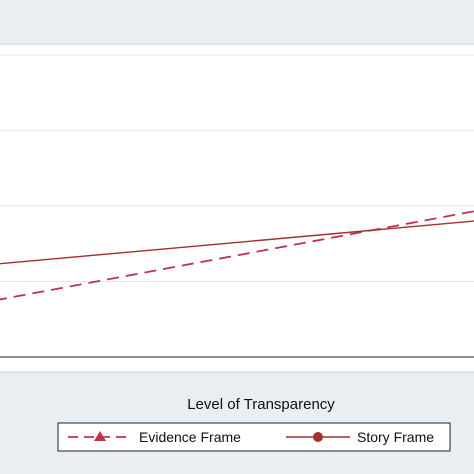 The height and width of the screenshot is (474, 474). Describe the element at coordinates (190, 437) in the screenshot. I see `legend-evidence-label: Evidence Frame` at that location.